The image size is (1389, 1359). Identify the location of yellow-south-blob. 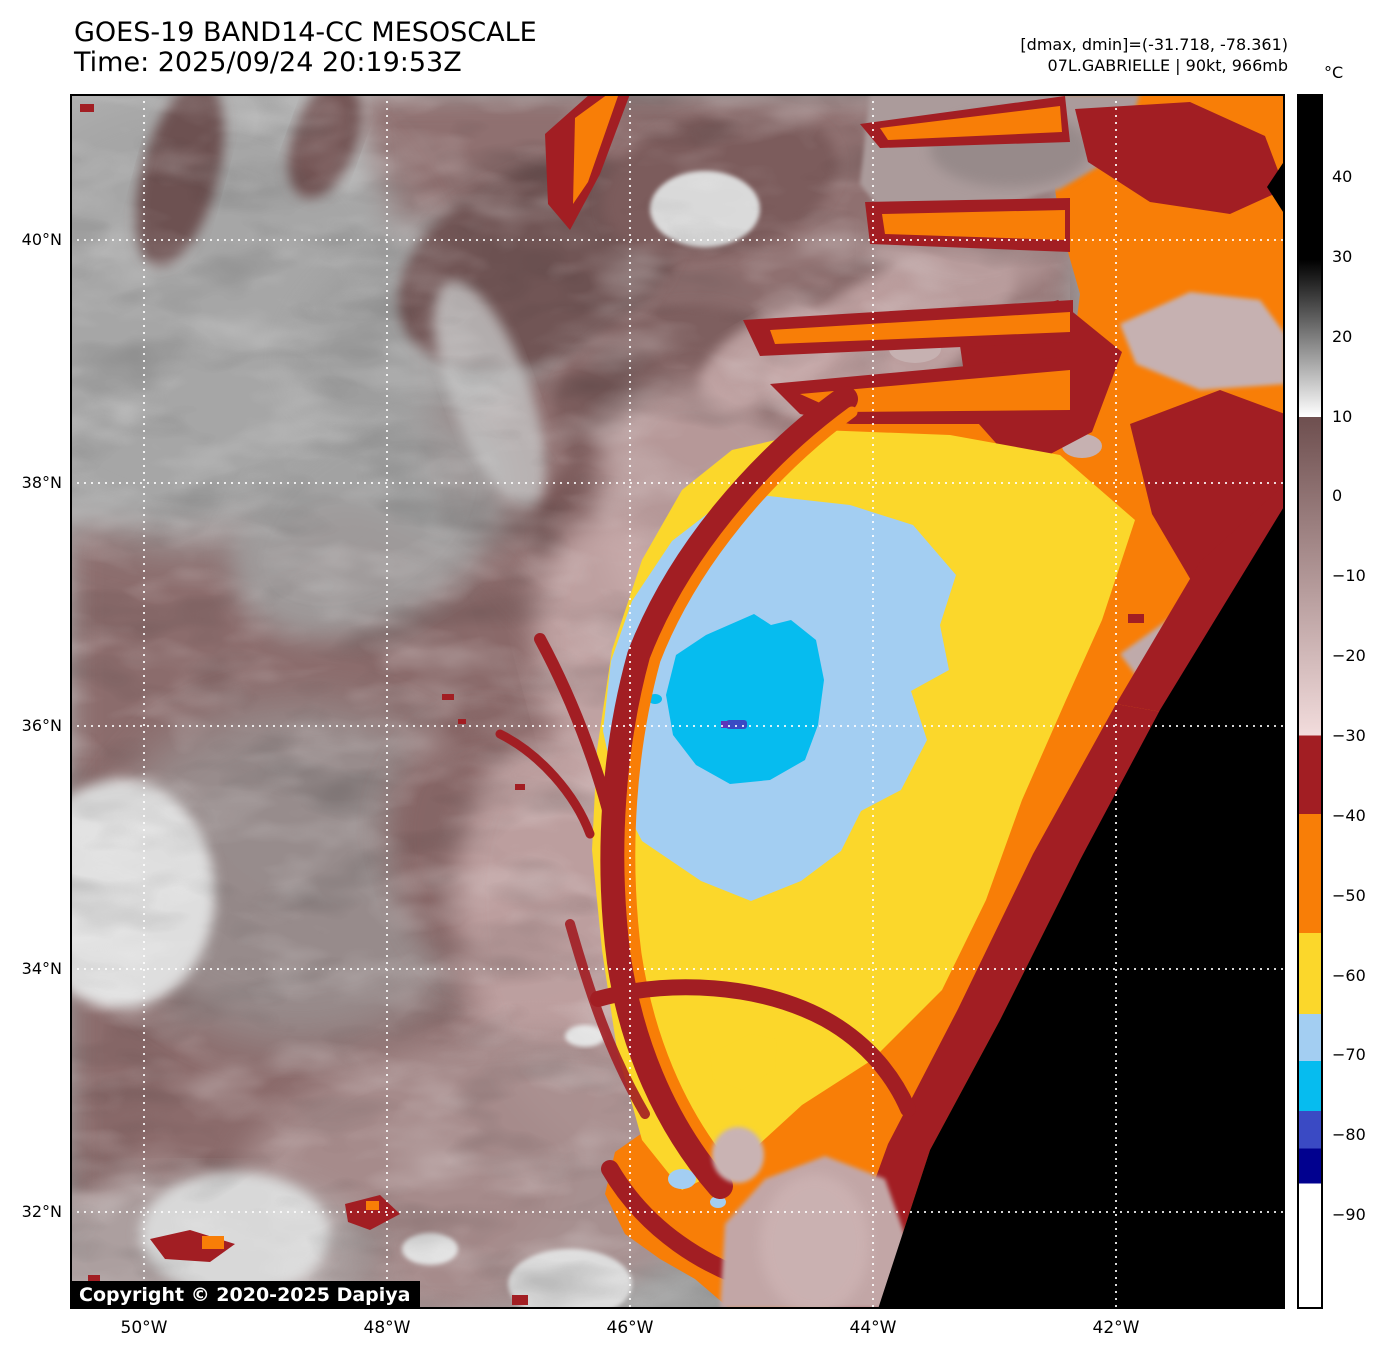
(743, 1062).